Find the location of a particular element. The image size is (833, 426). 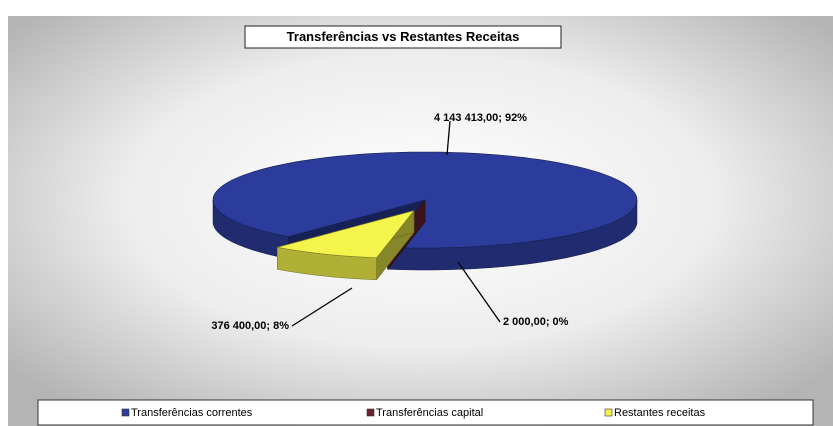

legend-box is located at coordinates (425, 412).